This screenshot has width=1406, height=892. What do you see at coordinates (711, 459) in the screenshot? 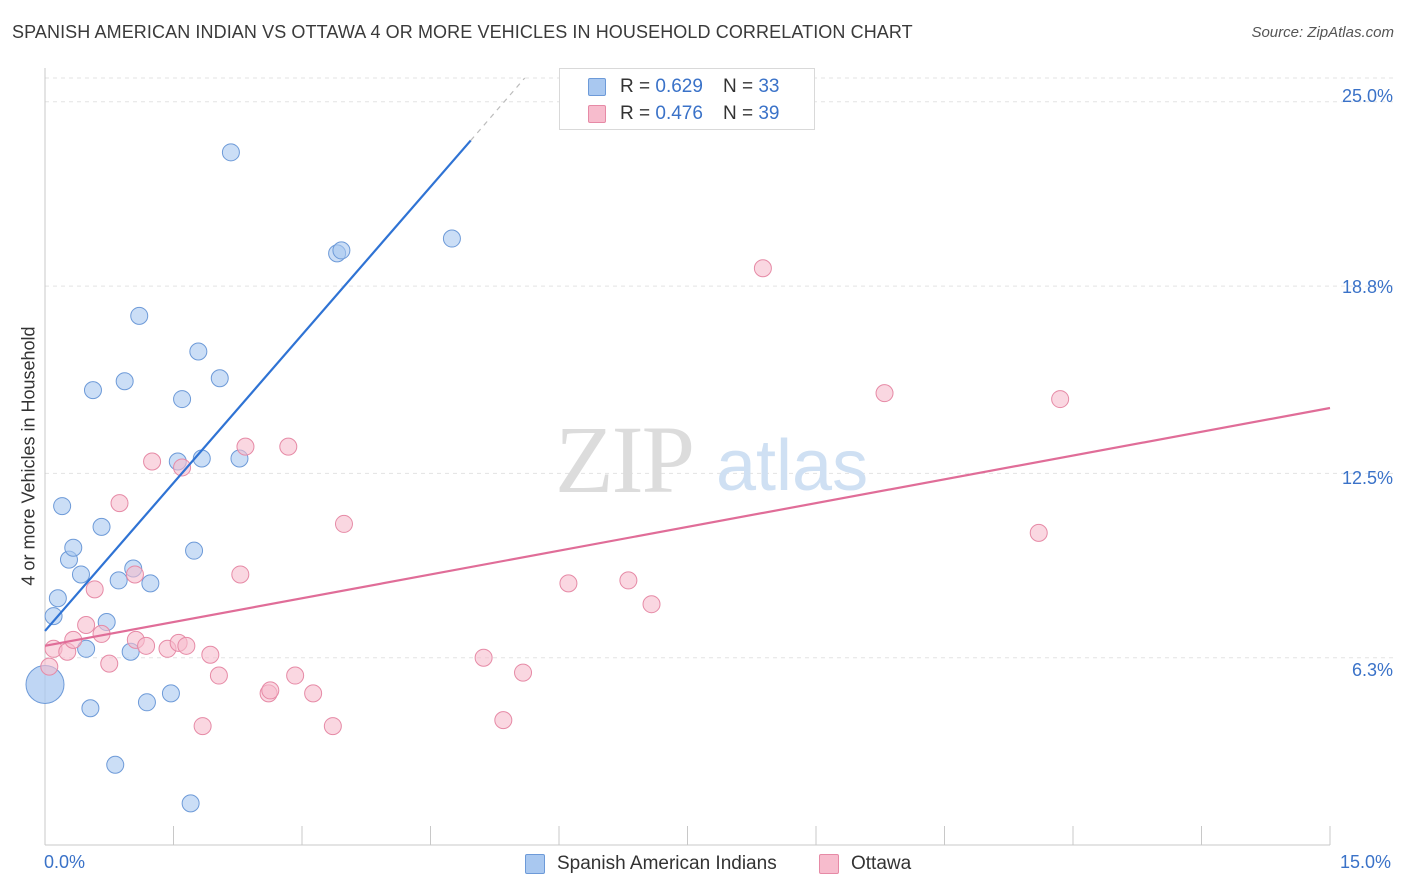
I see `watermark: ZIP atlas` at bounding box center [711, 459].